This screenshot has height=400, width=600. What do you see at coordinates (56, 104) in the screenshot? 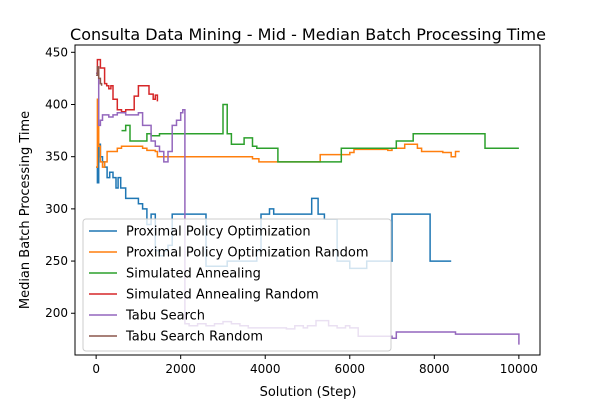
I see `y-tick-label: 400` at bounding box center [56, 104].